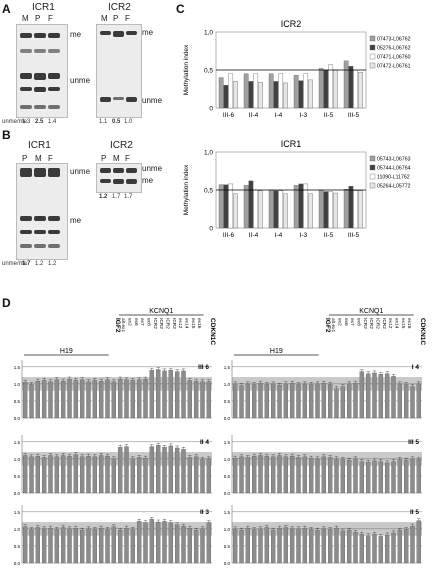 This screenshot has height=577, width=432. What do you see at coordinates (304, 115) in the screenshot?
I see `icr2-xtick: I-3` at bounding box center [304, 115].